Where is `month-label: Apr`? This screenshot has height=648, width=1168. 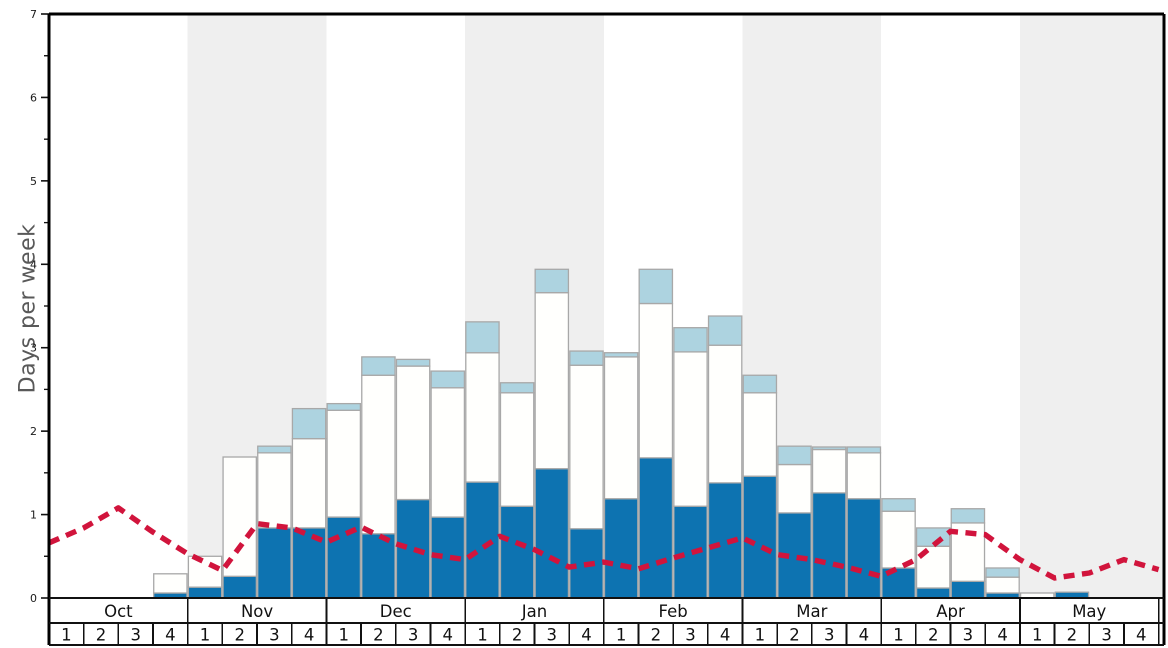
month-label: Apr is located at coordinates (950, 611).